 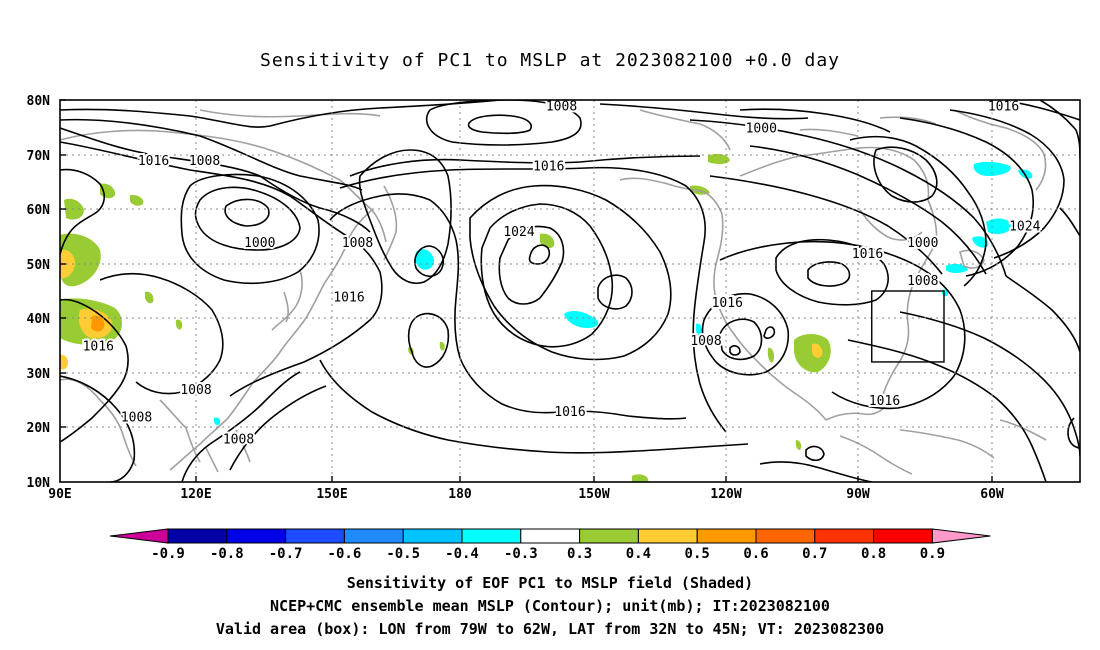 What do you see at coordinates (286, 307) in the screenshot?
I see `coastline-korea` at bounding box center [286, 307].